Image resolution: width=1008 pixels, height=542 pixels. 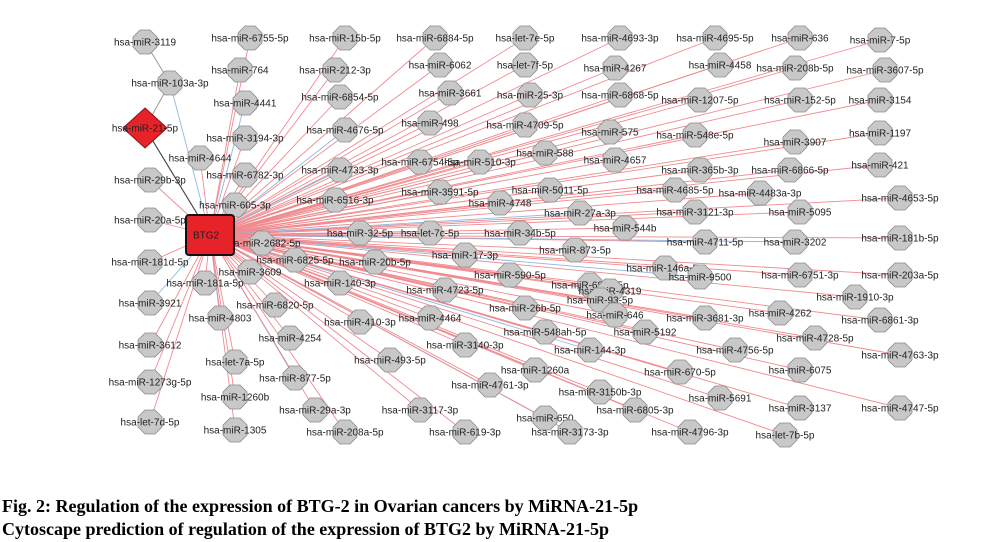 I want to click on node-label: hsa-miR-6868-5p, so click(x=620, y=96).